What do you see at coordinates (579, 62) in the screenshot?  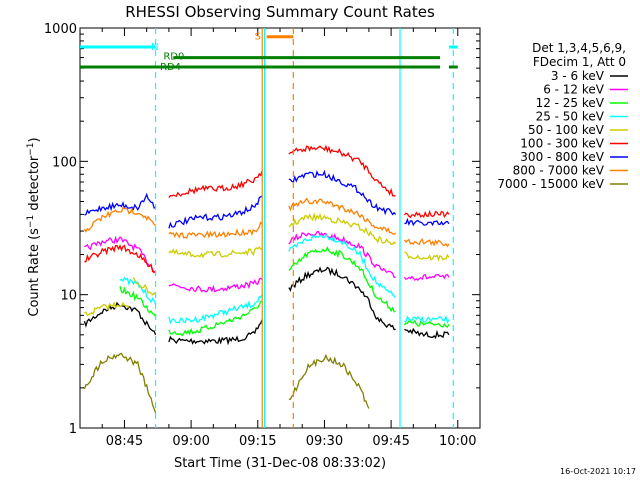 I see `legend-header-line-2: FDecim 1, Att 0` at bounding box center [579, 62].